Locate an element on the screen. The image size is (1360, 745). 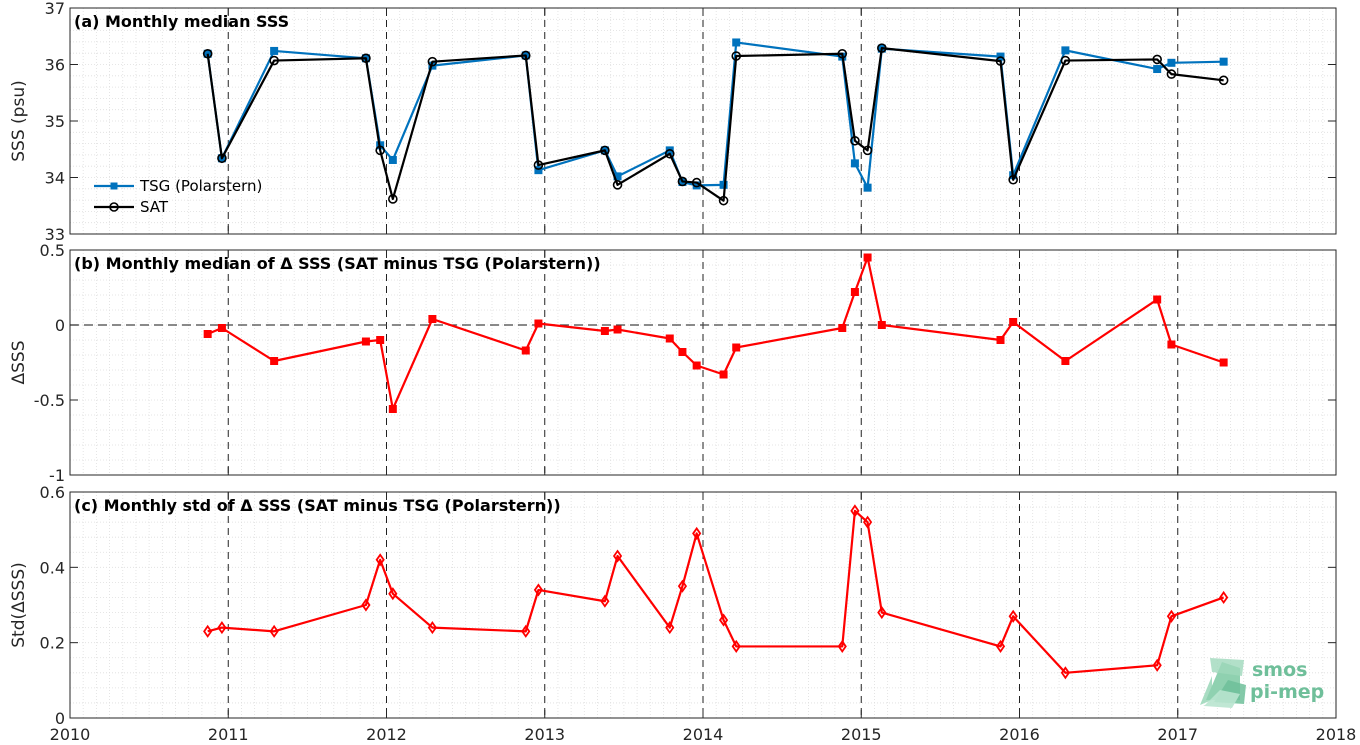
x-tick-label: 2012 is located at coordinates (386, 734).